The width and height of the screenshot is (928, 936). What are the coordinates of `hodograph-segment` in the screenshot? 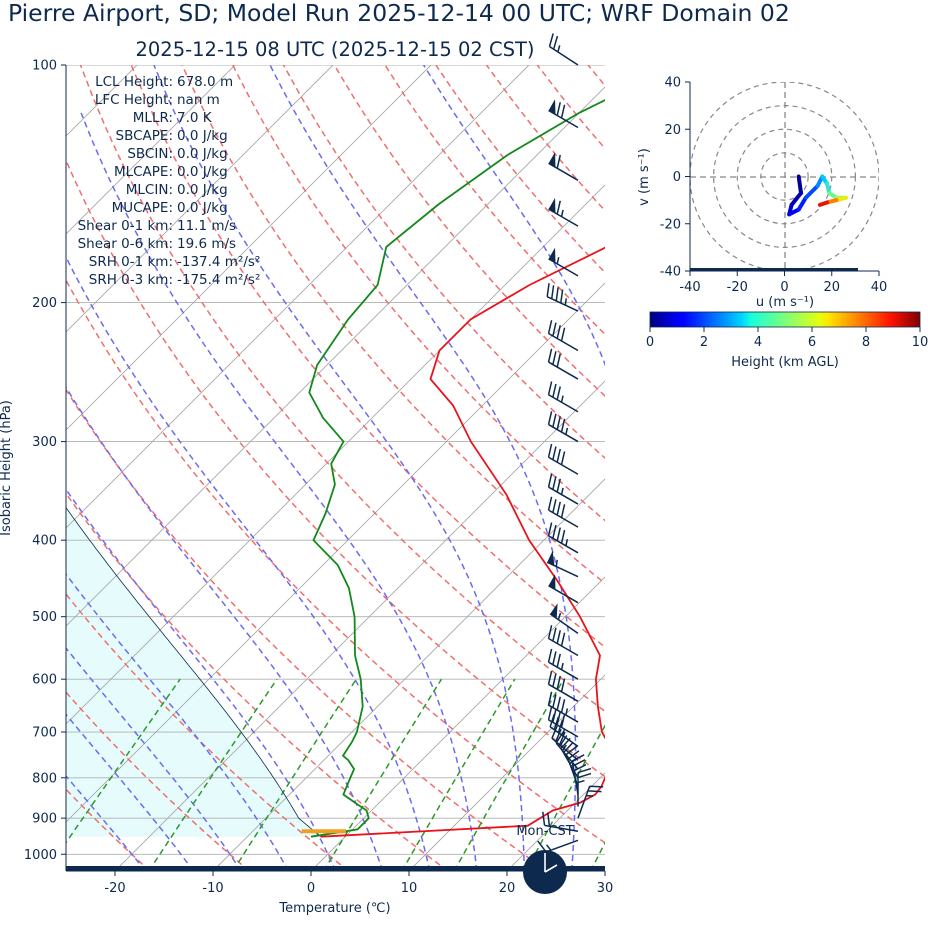 It's located at (796, 199).